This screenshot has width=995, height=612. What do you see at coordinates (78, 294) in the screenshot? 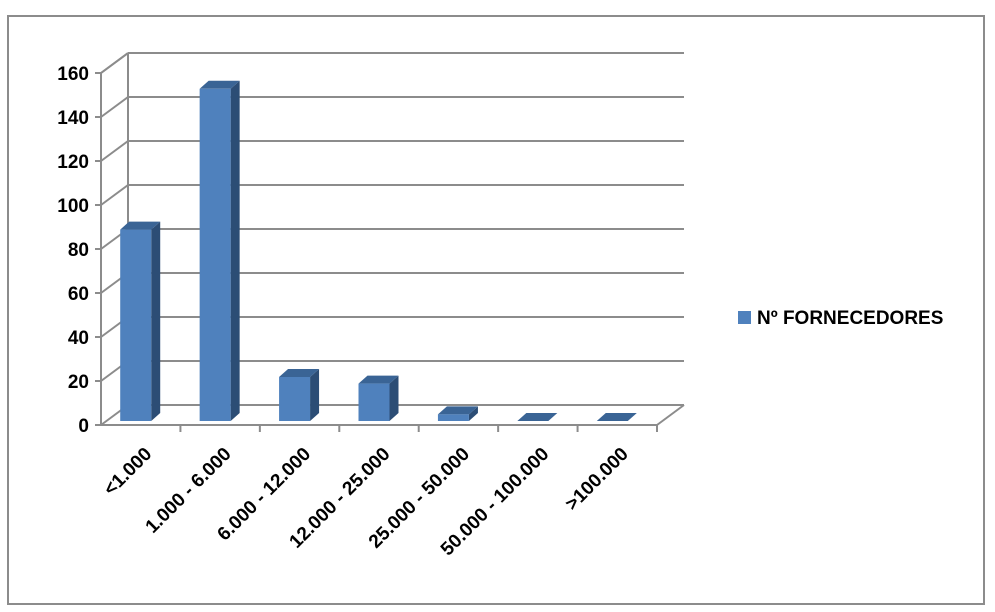
I see `y-tick-label: 60` at bounding box center [78, 294].